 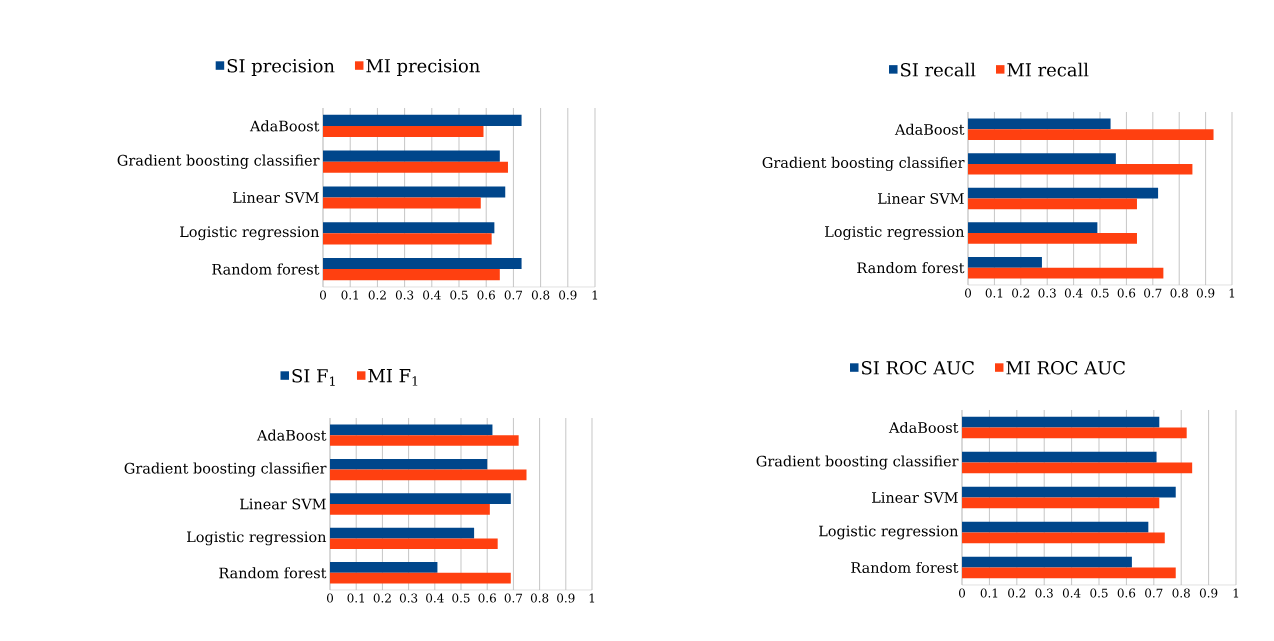 What do you see at coordinates (281, 68) in the screenshot?
I see `legend-label: SI precision` at bounding box center [281, 68].